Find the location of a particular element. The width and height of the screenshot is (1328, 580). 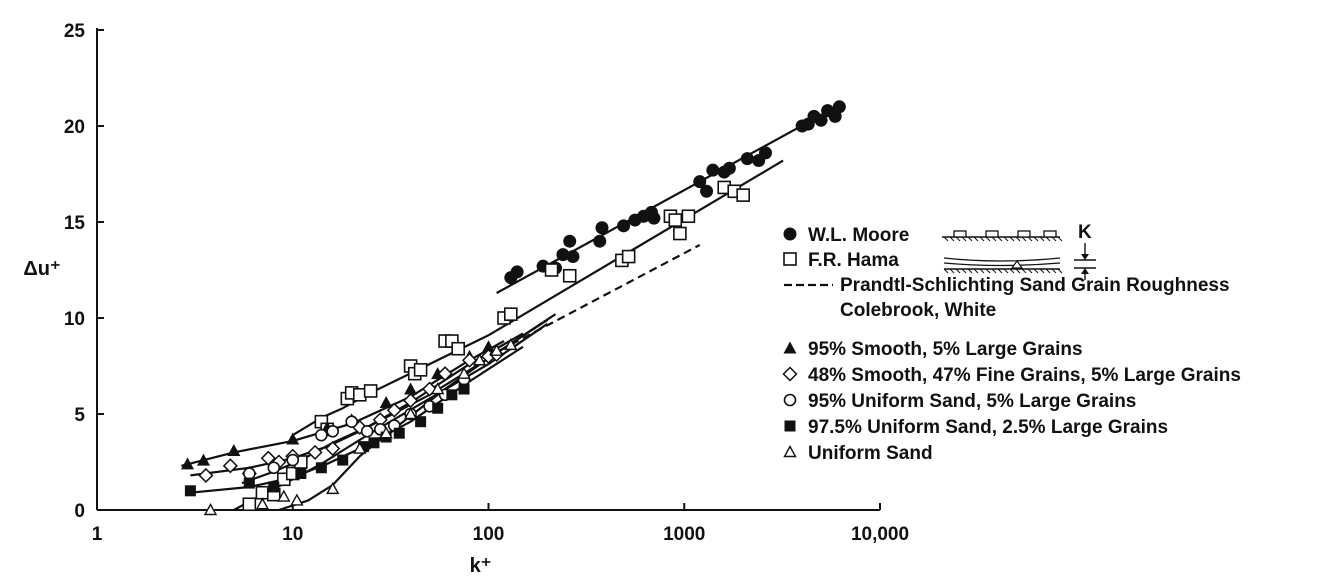

y-tick-label: 20 is located at coordinates (74, 127).